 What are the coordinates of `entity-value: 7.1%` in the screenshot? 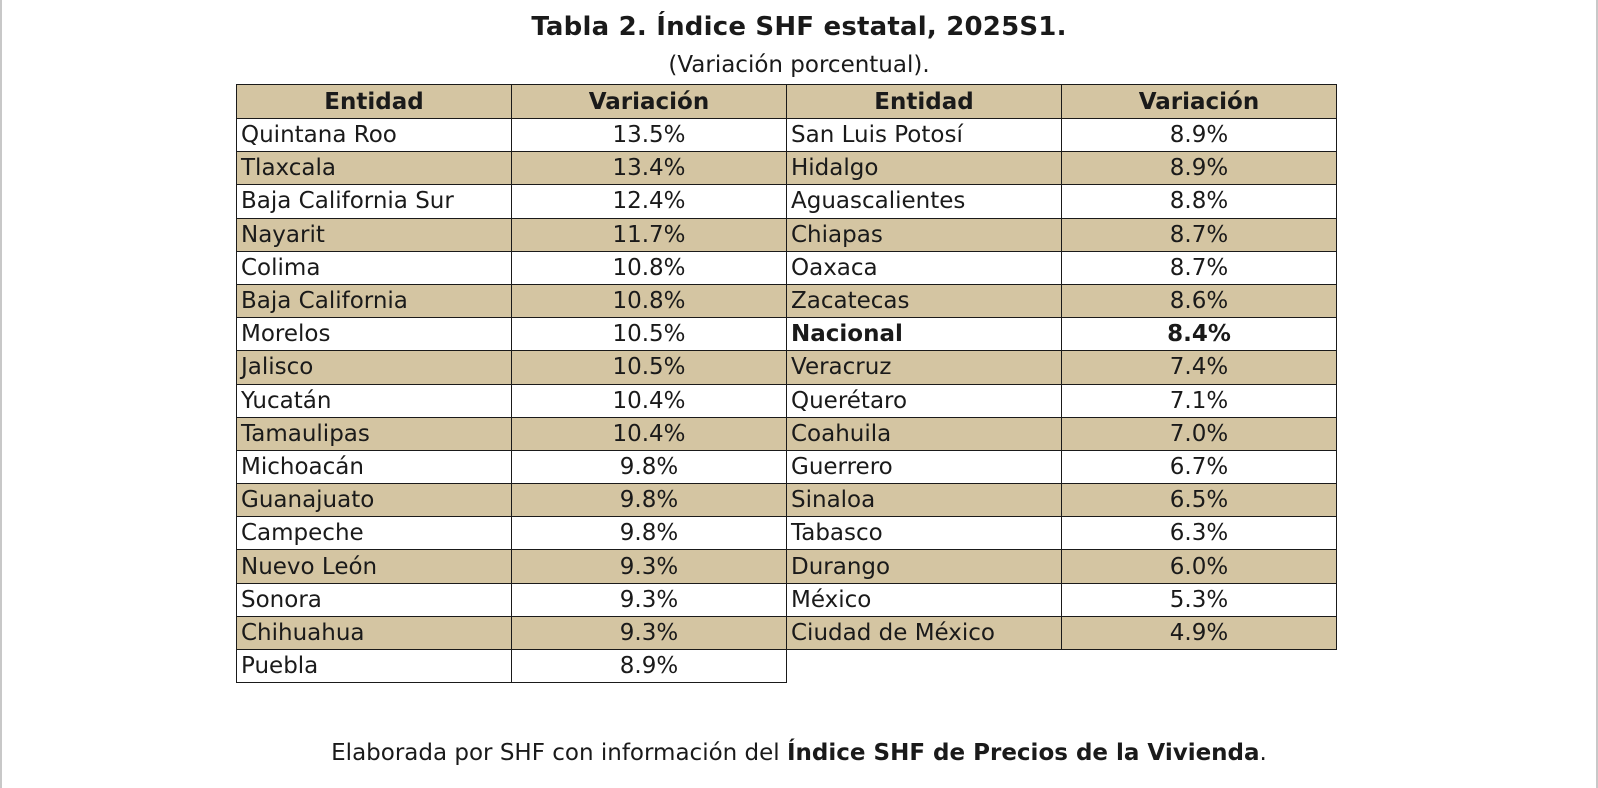 It's located at (1199, 400).